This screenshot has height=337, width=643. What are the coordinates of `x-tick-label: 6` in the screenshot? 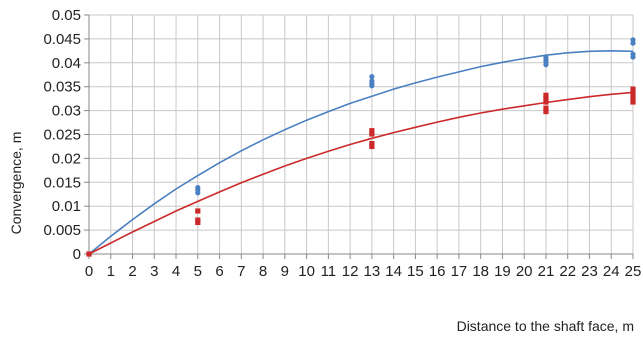 It's located at (219, 271).